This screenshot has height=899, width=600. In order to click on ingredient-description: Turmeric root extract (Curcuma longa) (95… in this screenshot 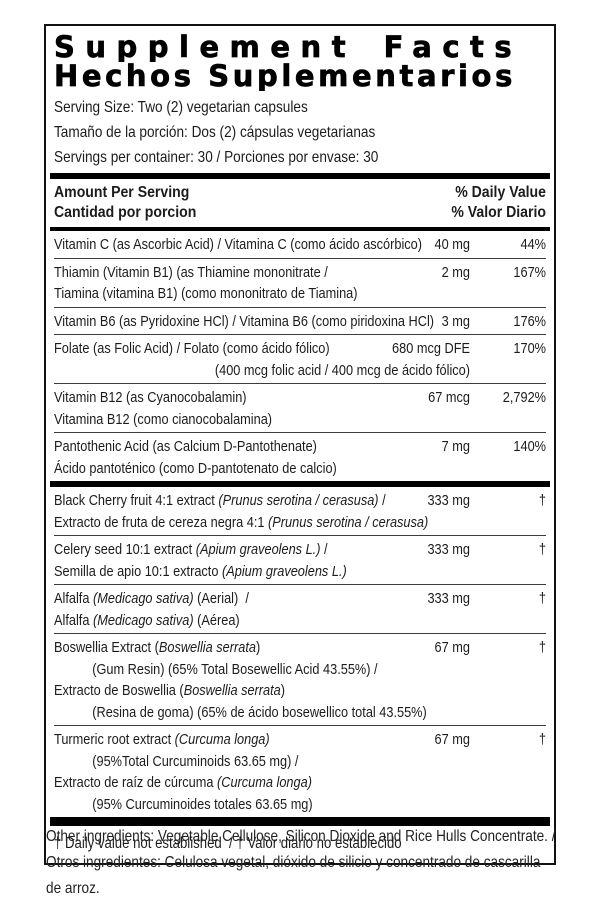, I will do `click(262, 772)`.